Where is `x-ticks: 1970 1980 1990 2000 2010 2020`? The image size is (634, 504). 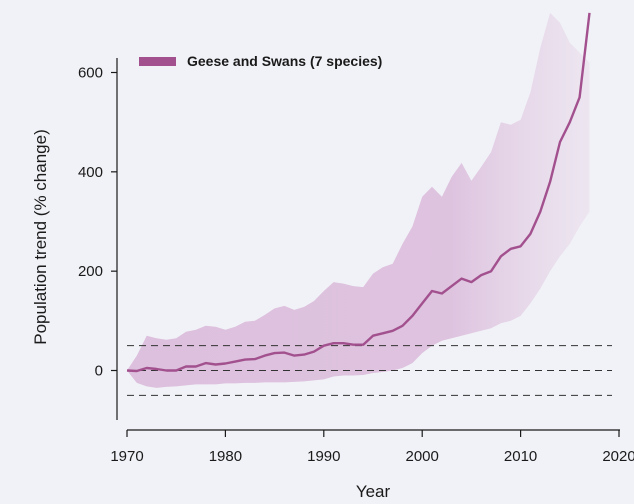
x-ticks: 1970 1980 1990 2000 2010 2020 is located at coordinates (372, 447).